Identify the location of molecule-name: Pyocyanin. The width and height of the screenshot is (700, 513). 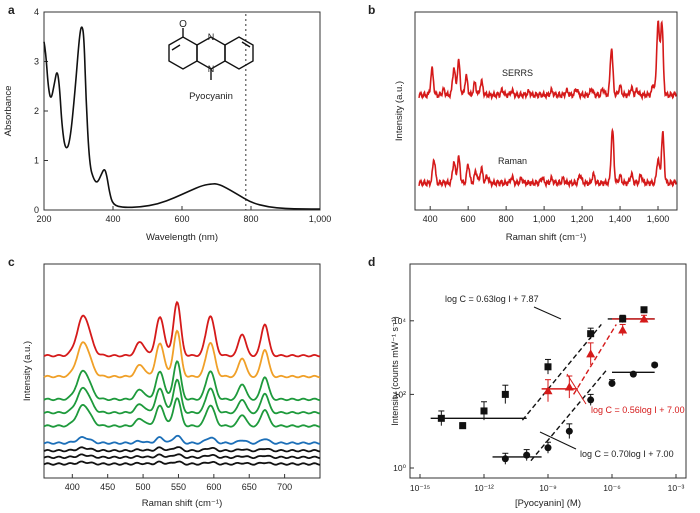
(211, 96).